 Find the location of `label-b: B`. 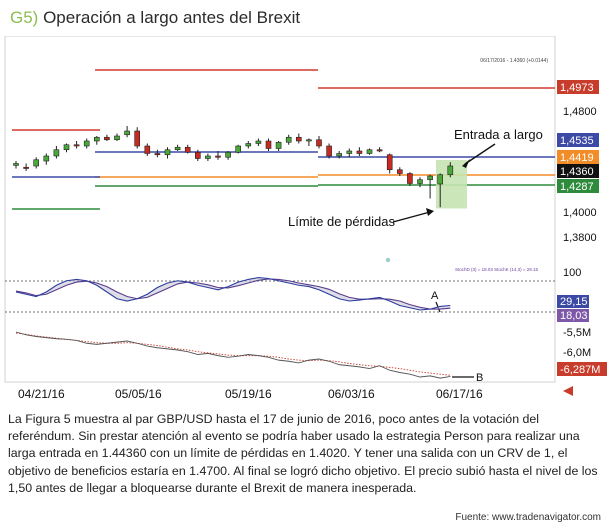

label-b: B is located at coordinates (479, 378).